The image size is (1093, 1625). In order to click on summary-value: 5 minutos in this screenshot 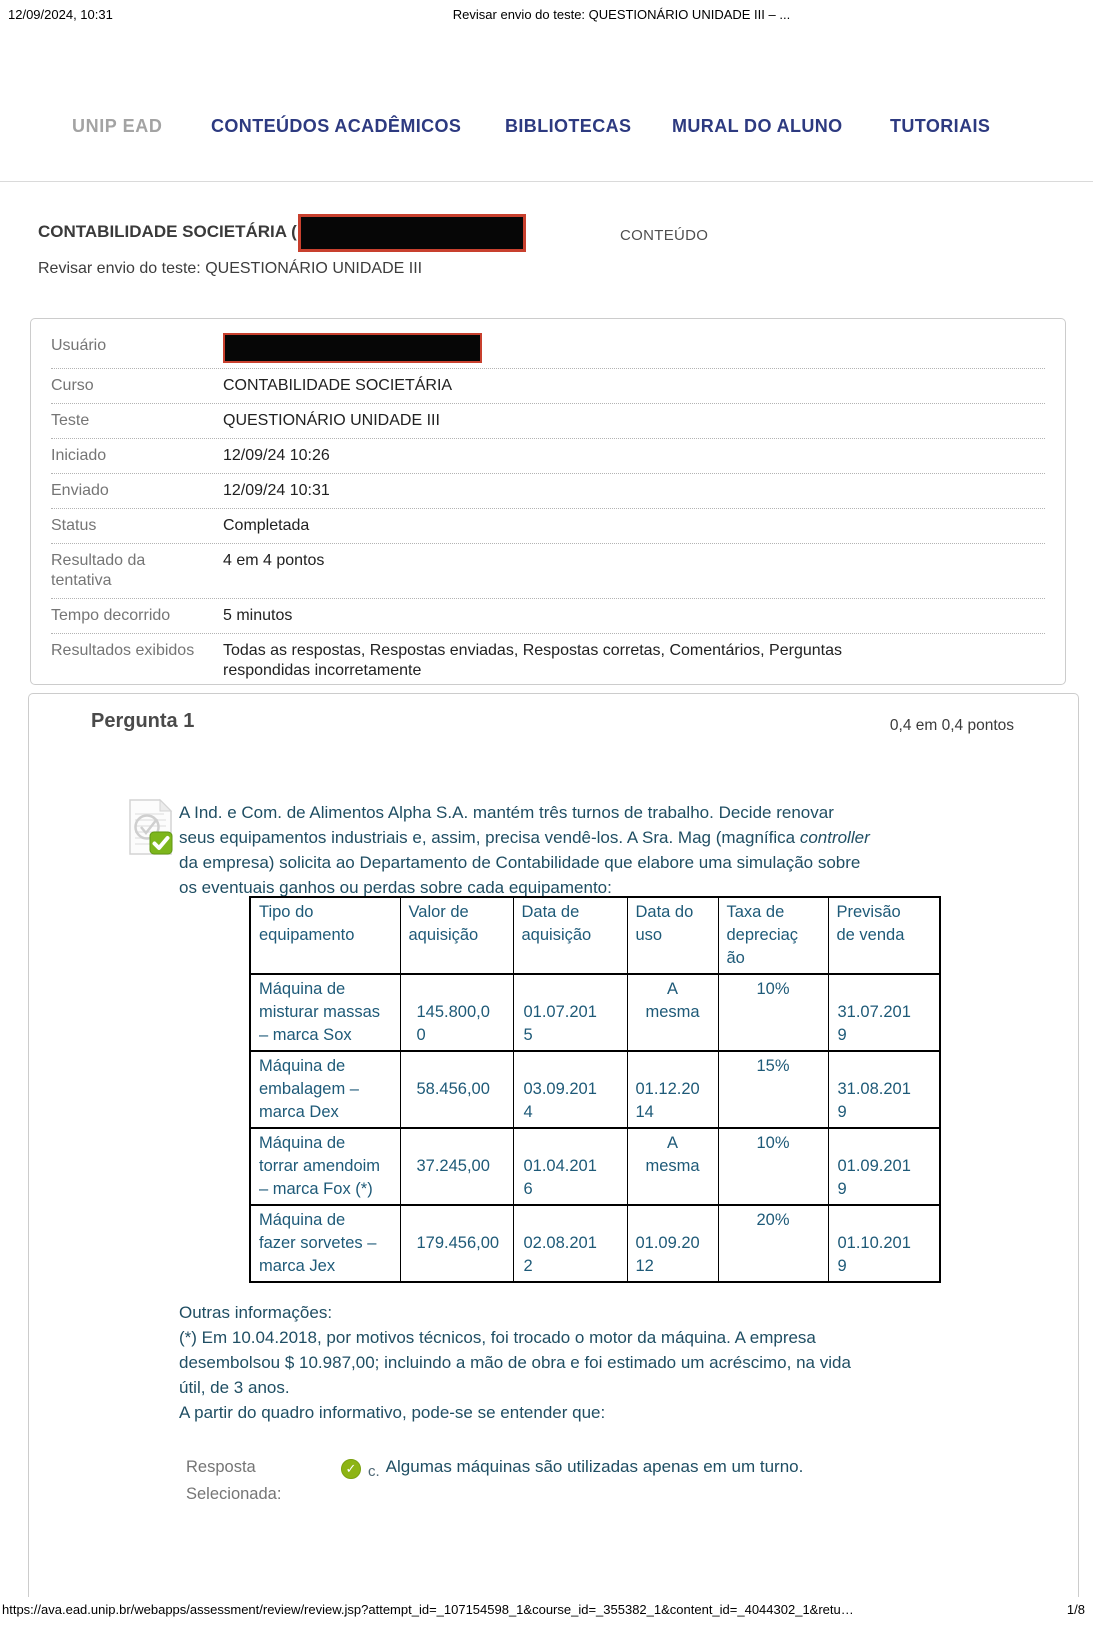, I will do `click(258, 615)`.